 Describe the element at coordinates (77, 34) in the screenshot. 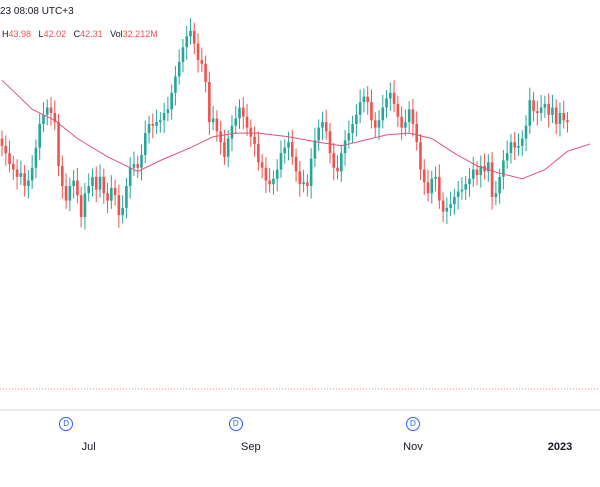

I see `close-label: C` at that location.